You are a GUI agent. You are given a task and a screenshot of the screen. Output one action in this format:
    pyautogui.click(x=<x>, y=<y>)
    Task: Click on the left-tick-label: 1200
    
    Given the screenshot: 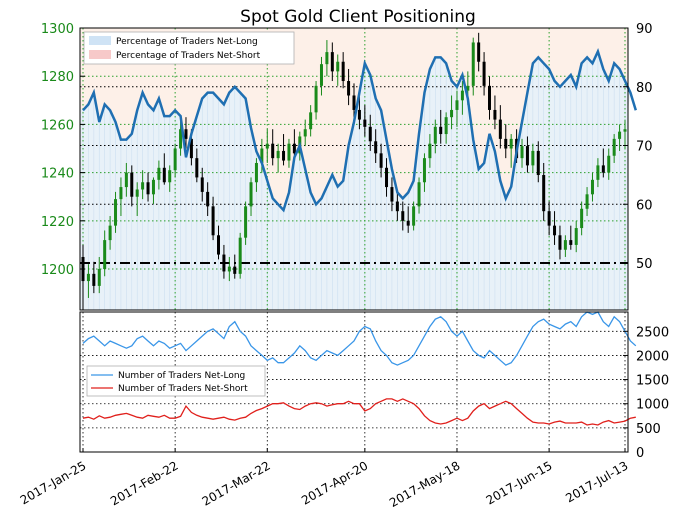 What is the action you would take?
    pyautogui.click(x=57, y=270)
    